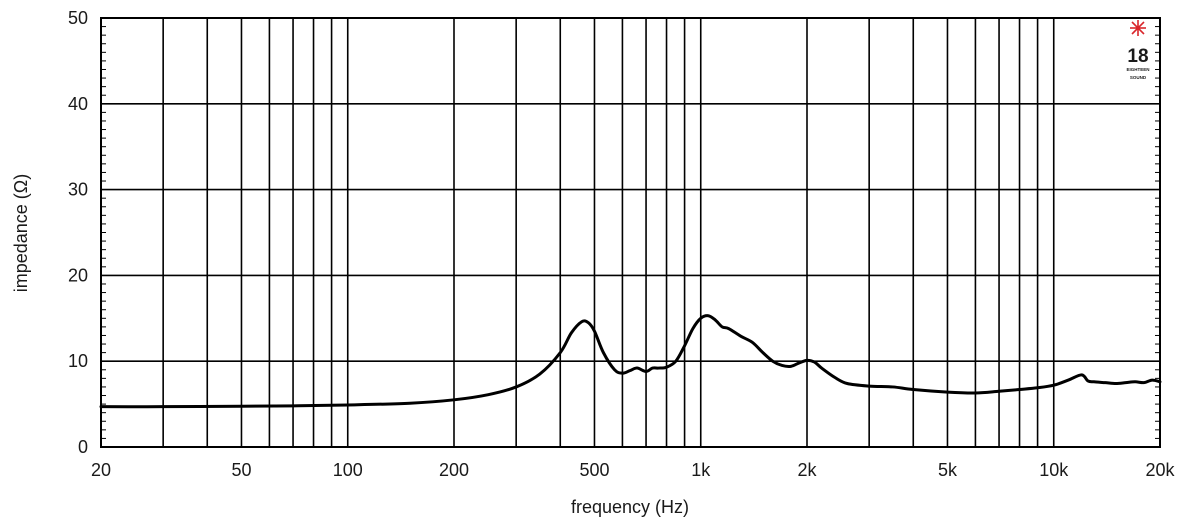 The height and width of the screenshot is (522, 1189). I want to click on y-tick-label: 20, so click(78, 275).